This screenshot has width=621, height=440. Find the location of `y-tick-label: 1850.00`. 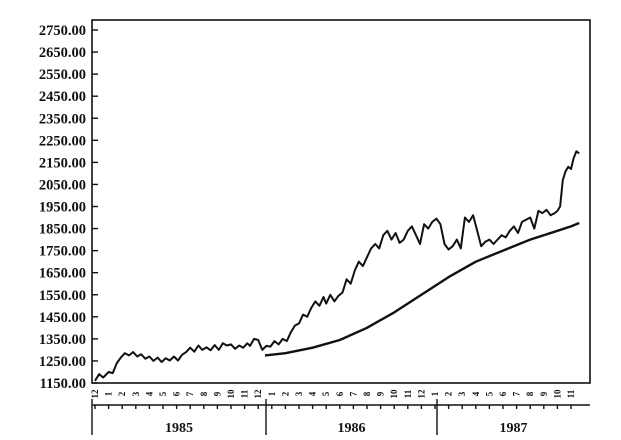

y-tick-label: 1850.00 is located at coordinates (62, 230).